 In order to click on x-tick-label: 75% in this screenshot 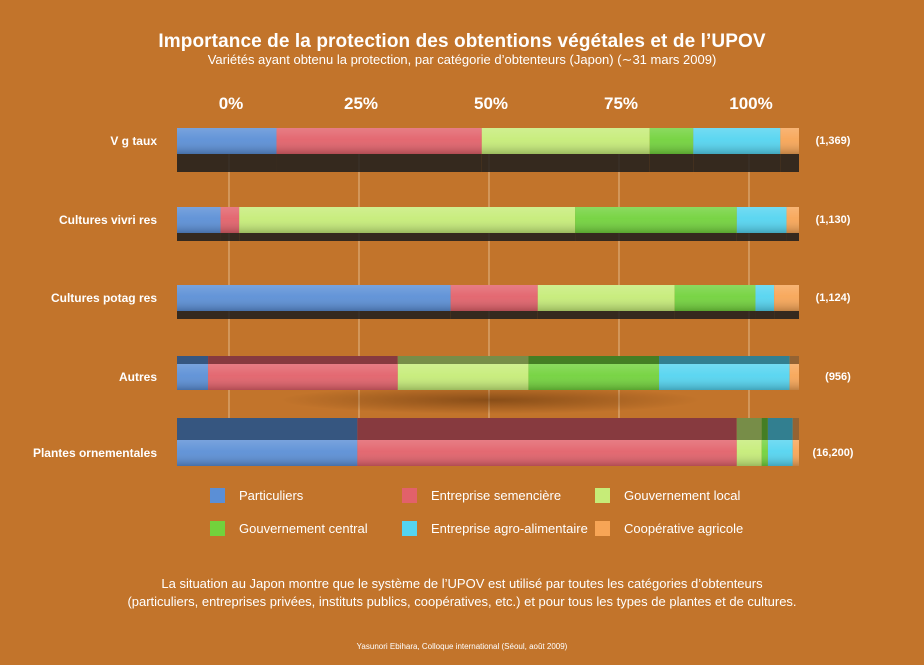, I will do `click(621, 103)`.